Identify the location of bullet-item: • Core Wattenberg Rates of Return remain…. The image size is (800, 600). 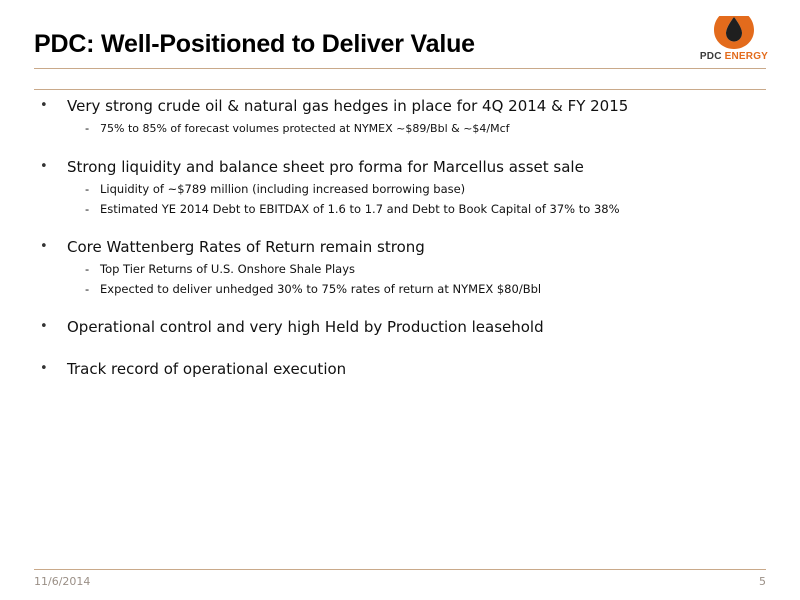
(404, 247).